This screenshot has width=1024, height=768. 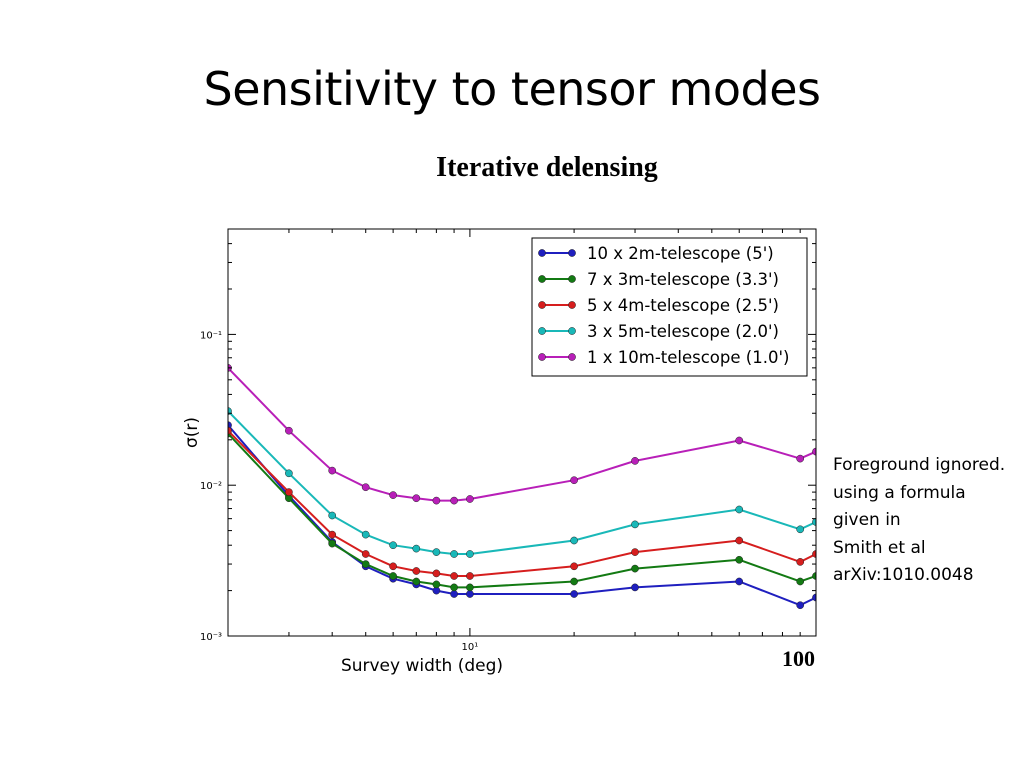 What do you see at coordinates (798, 658) in the screenshot?
I see `x-tick-label-overlay: 100` at bounding box center [798, 658].